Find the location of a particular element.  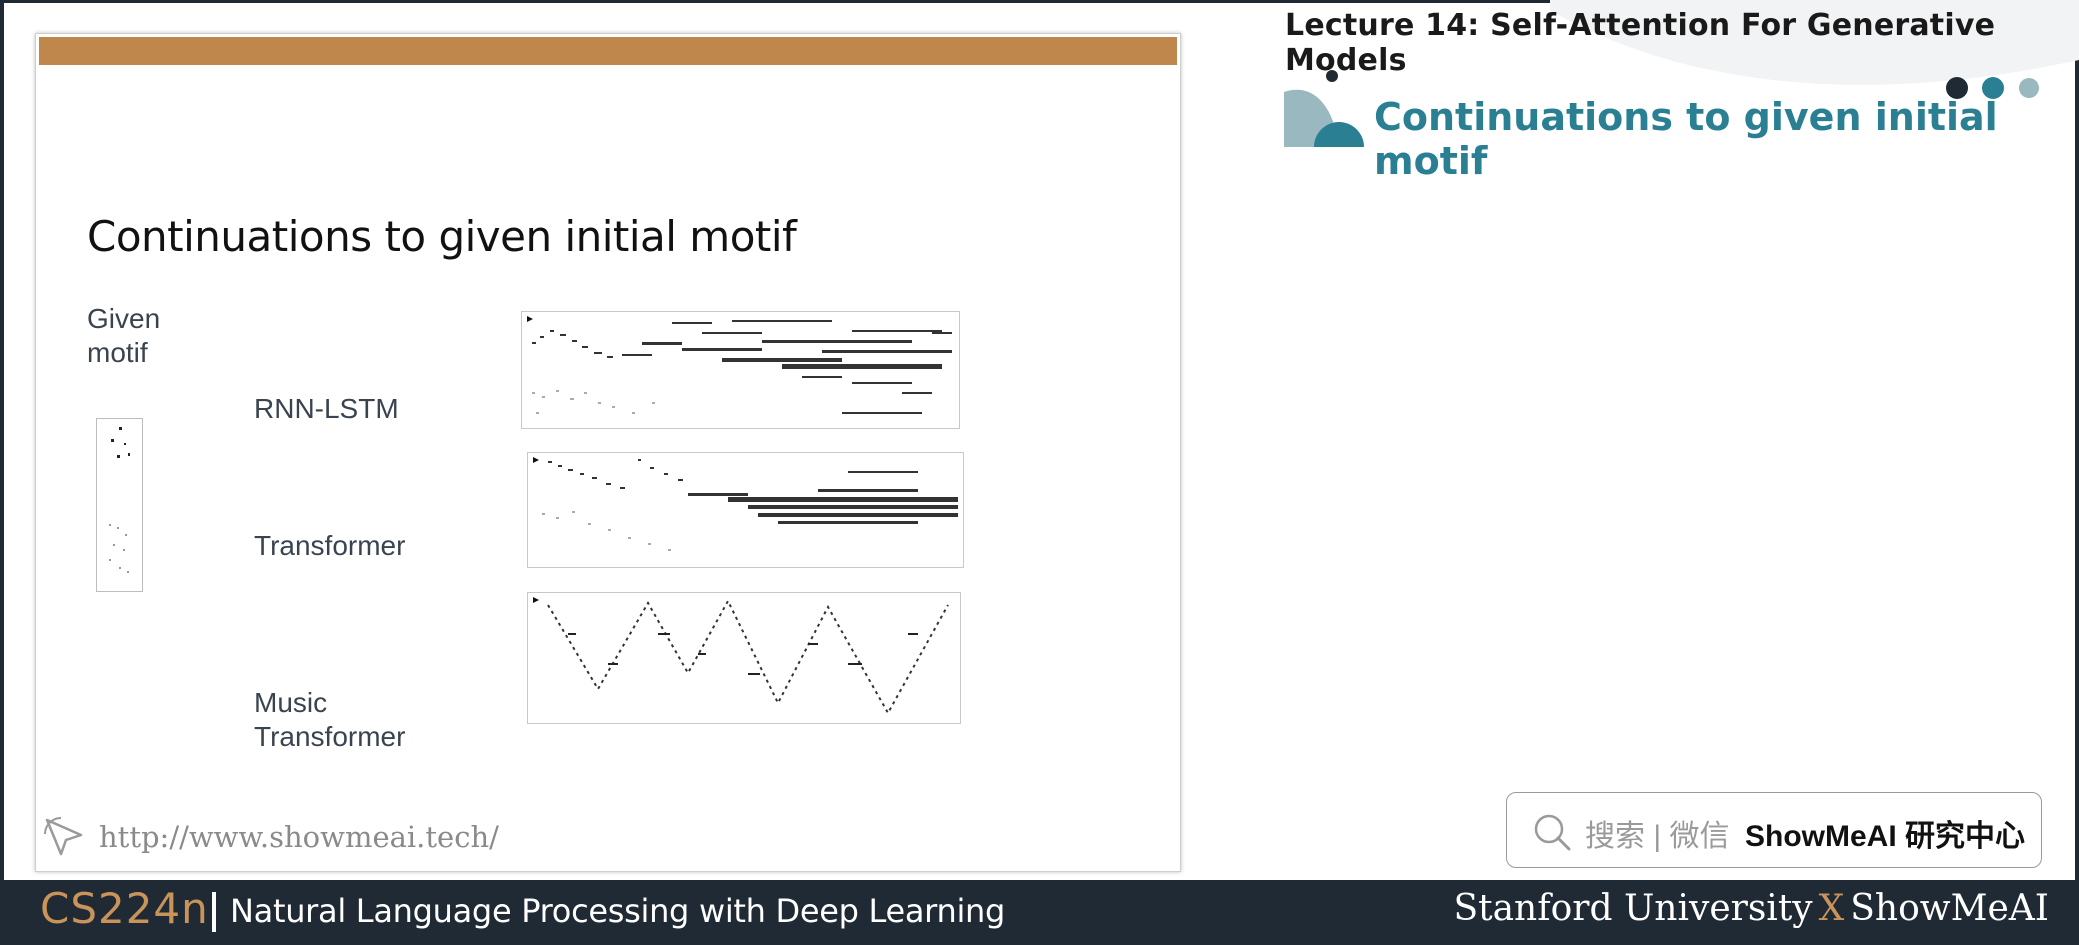

course-separator is located at coordinates (214, 912).